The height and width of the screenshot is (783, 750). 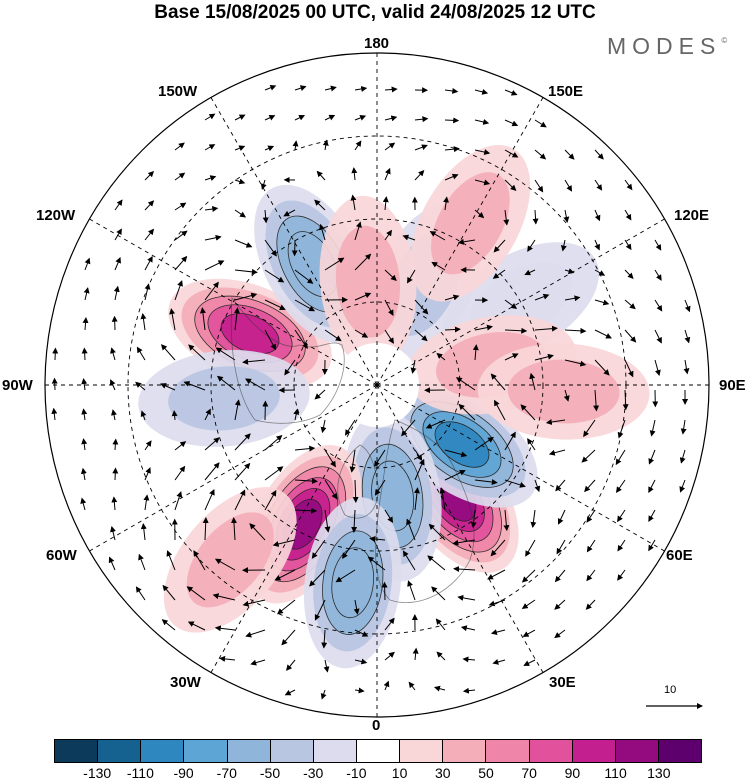 What do you see at coordinates (270, 773) in the screenshot?
I see `colorbar-tick-label: -50` at bounding box center [270, 773].